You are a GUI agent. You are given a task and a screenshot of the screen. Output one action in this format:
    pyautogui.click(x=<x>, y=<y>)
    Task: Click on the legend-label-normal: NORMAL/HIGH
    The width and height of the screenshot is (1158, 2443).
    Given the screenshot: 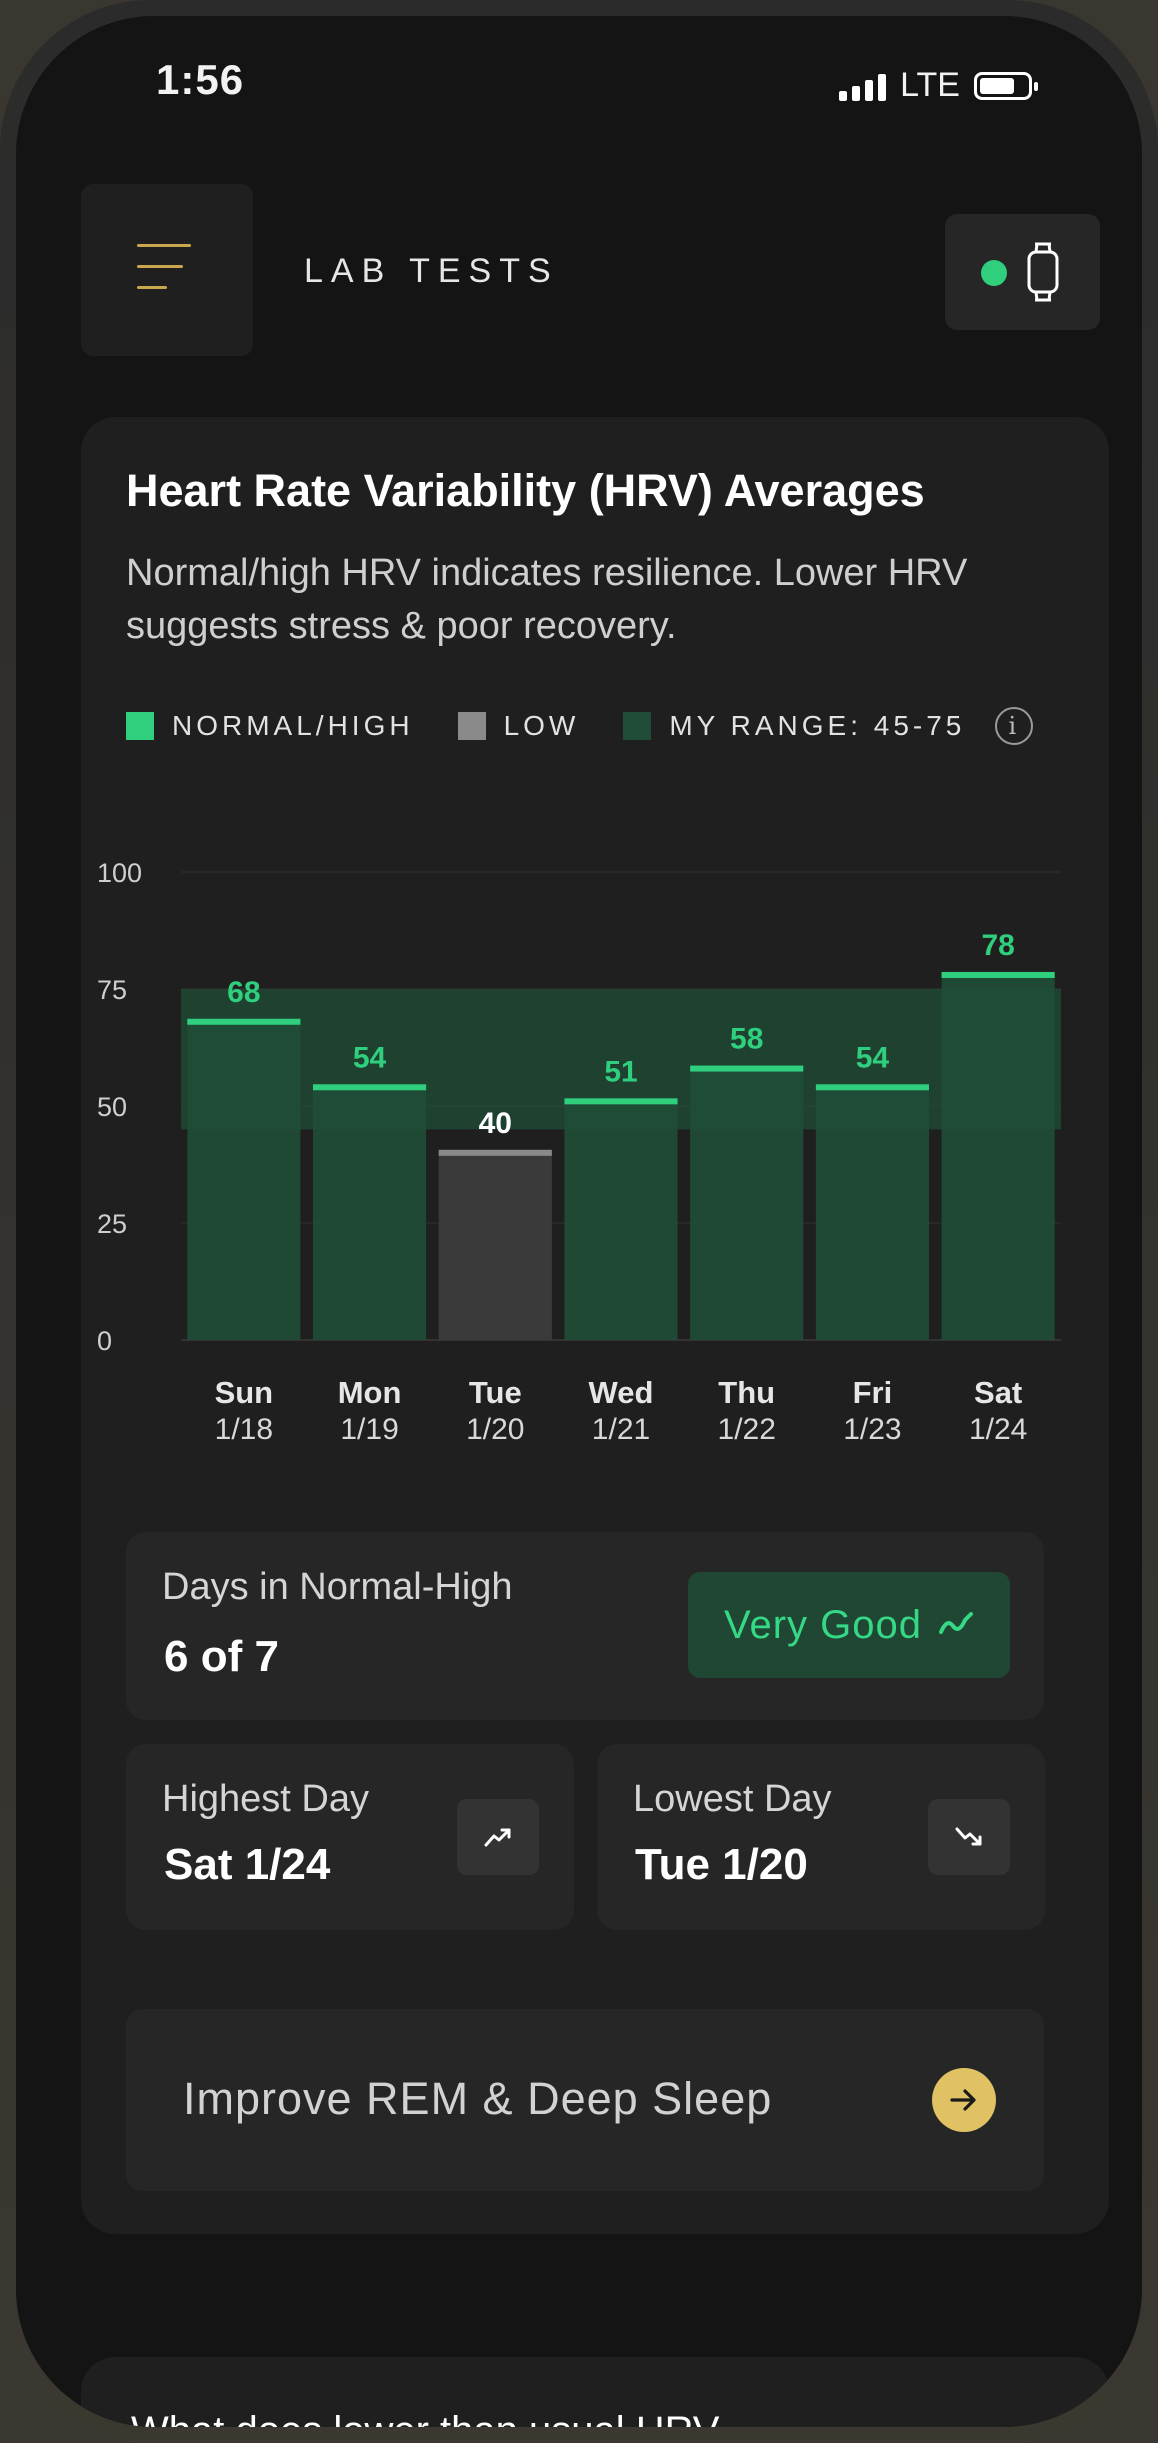 What is the action you would take?
    pyautogui.click(x=293, y=725)
    